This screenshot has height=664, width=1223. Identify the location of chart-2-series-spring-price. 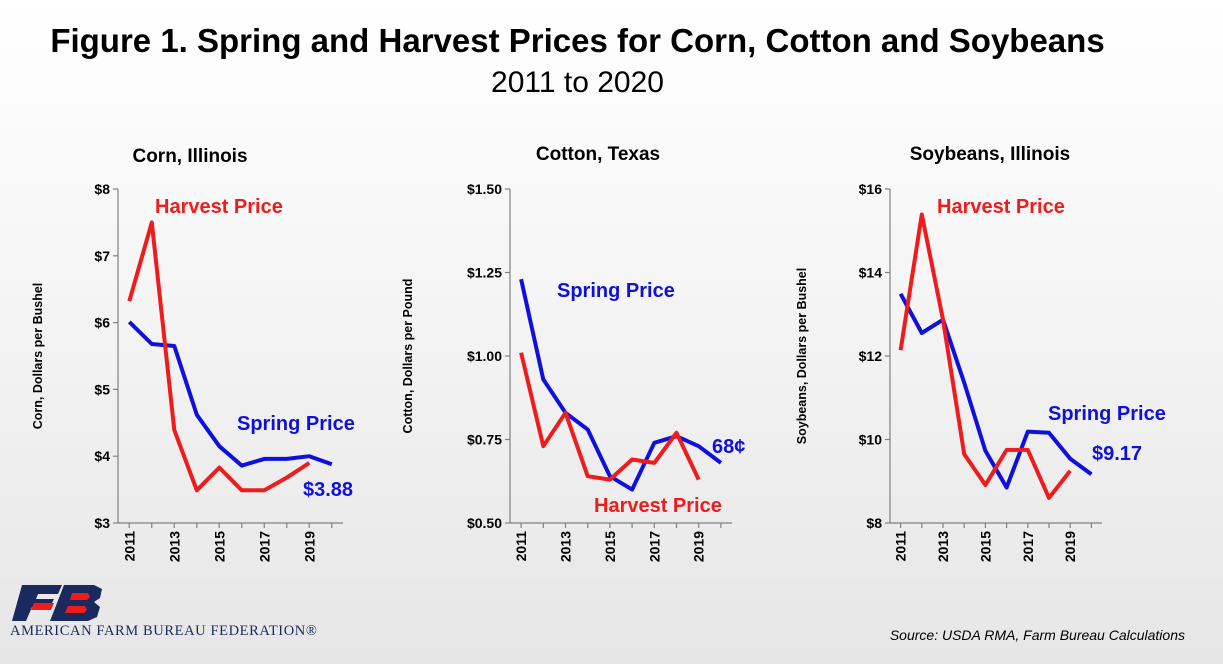
(621, 385).